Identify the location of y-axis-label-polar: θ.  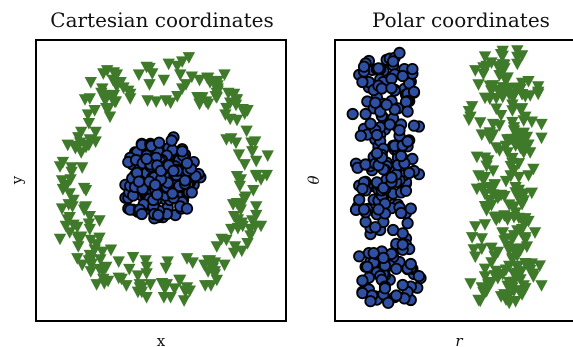
(314, 179).